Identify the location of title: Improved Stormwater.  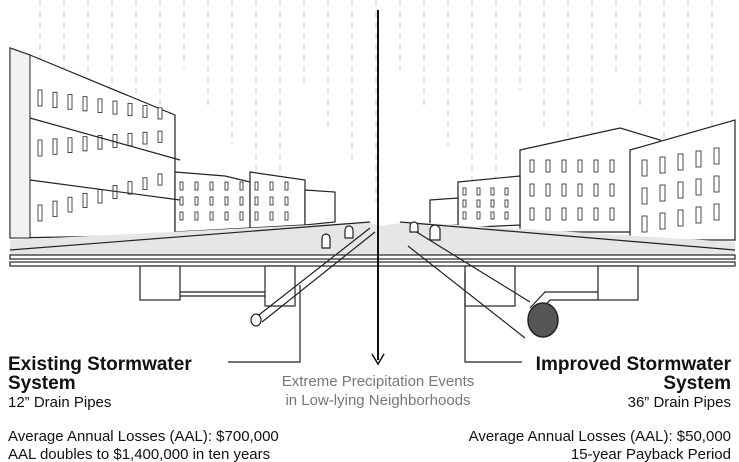
(634, 364).